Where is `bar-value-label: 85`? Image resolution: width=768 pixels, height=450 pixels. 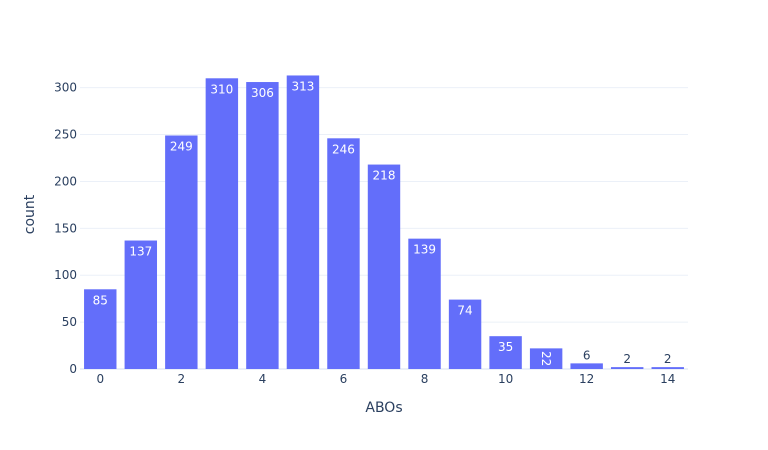 bar-value-label: 85 is located at coordinates (100, 300).